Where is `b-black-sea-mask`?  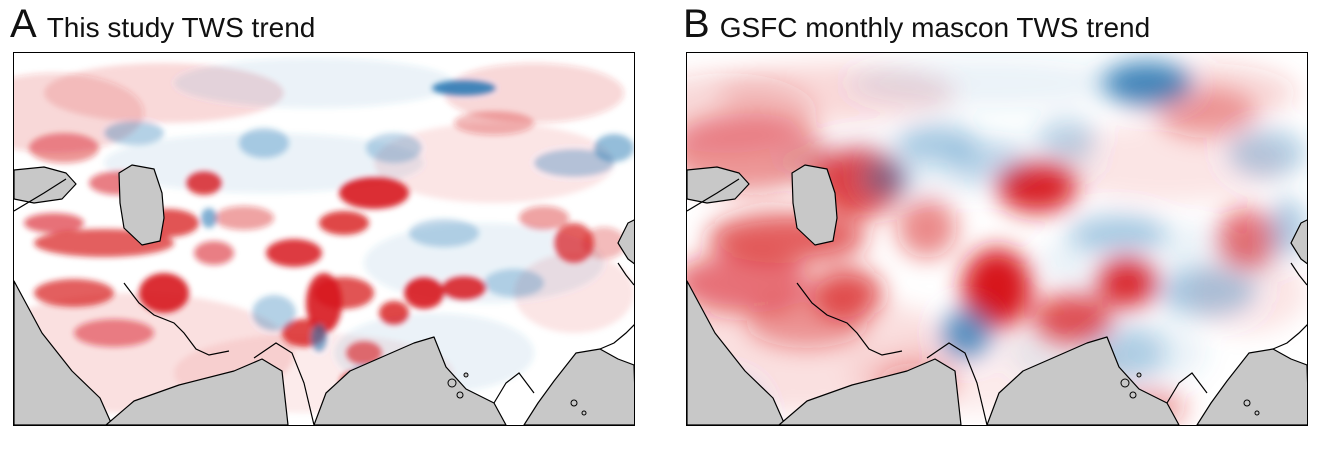 b-black-sea-mask is located at coordinates (718, 185).